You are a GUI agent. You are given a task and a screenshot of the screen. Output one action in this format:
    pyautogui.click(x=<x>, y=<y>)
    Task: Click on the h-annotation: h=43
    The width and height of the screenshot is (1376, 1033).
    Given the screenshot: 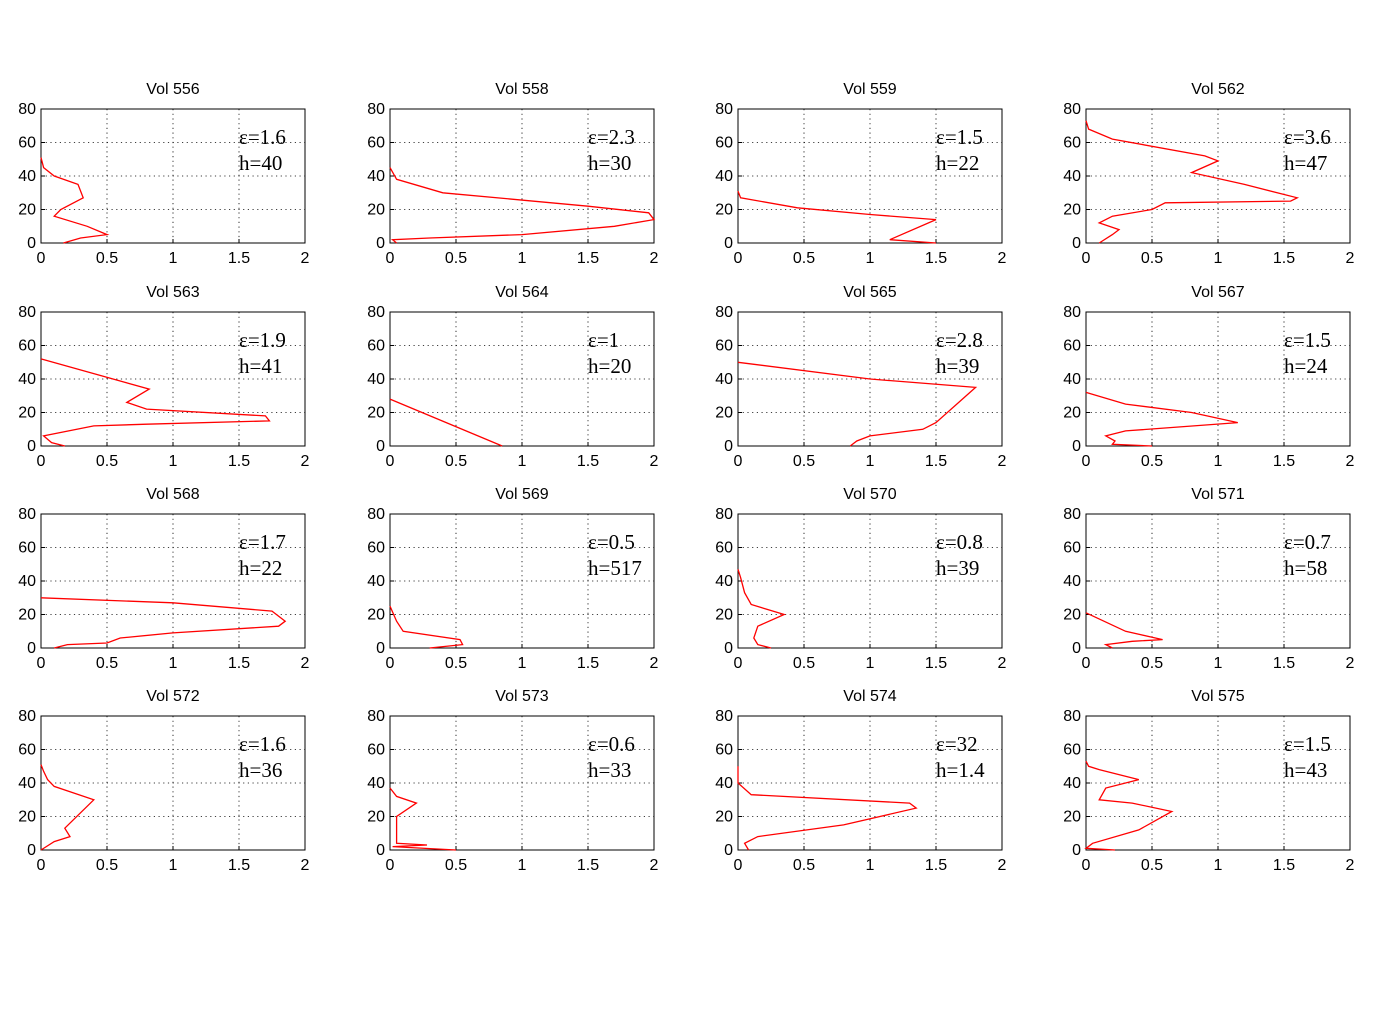 What is the action you would take?
    pyautogui.click(x=1305, y=770)
    